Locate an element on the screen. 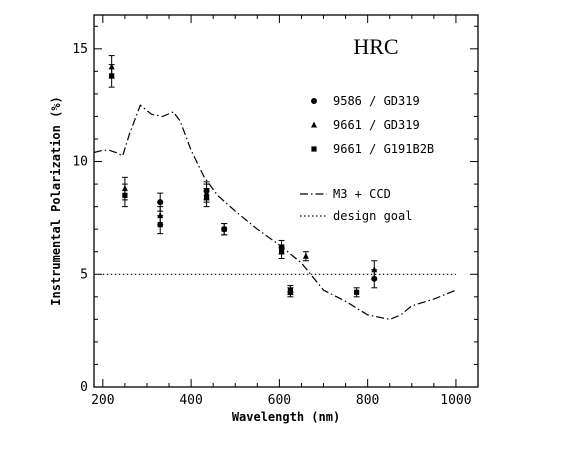  point-circle is located at coordinates (160, 202).